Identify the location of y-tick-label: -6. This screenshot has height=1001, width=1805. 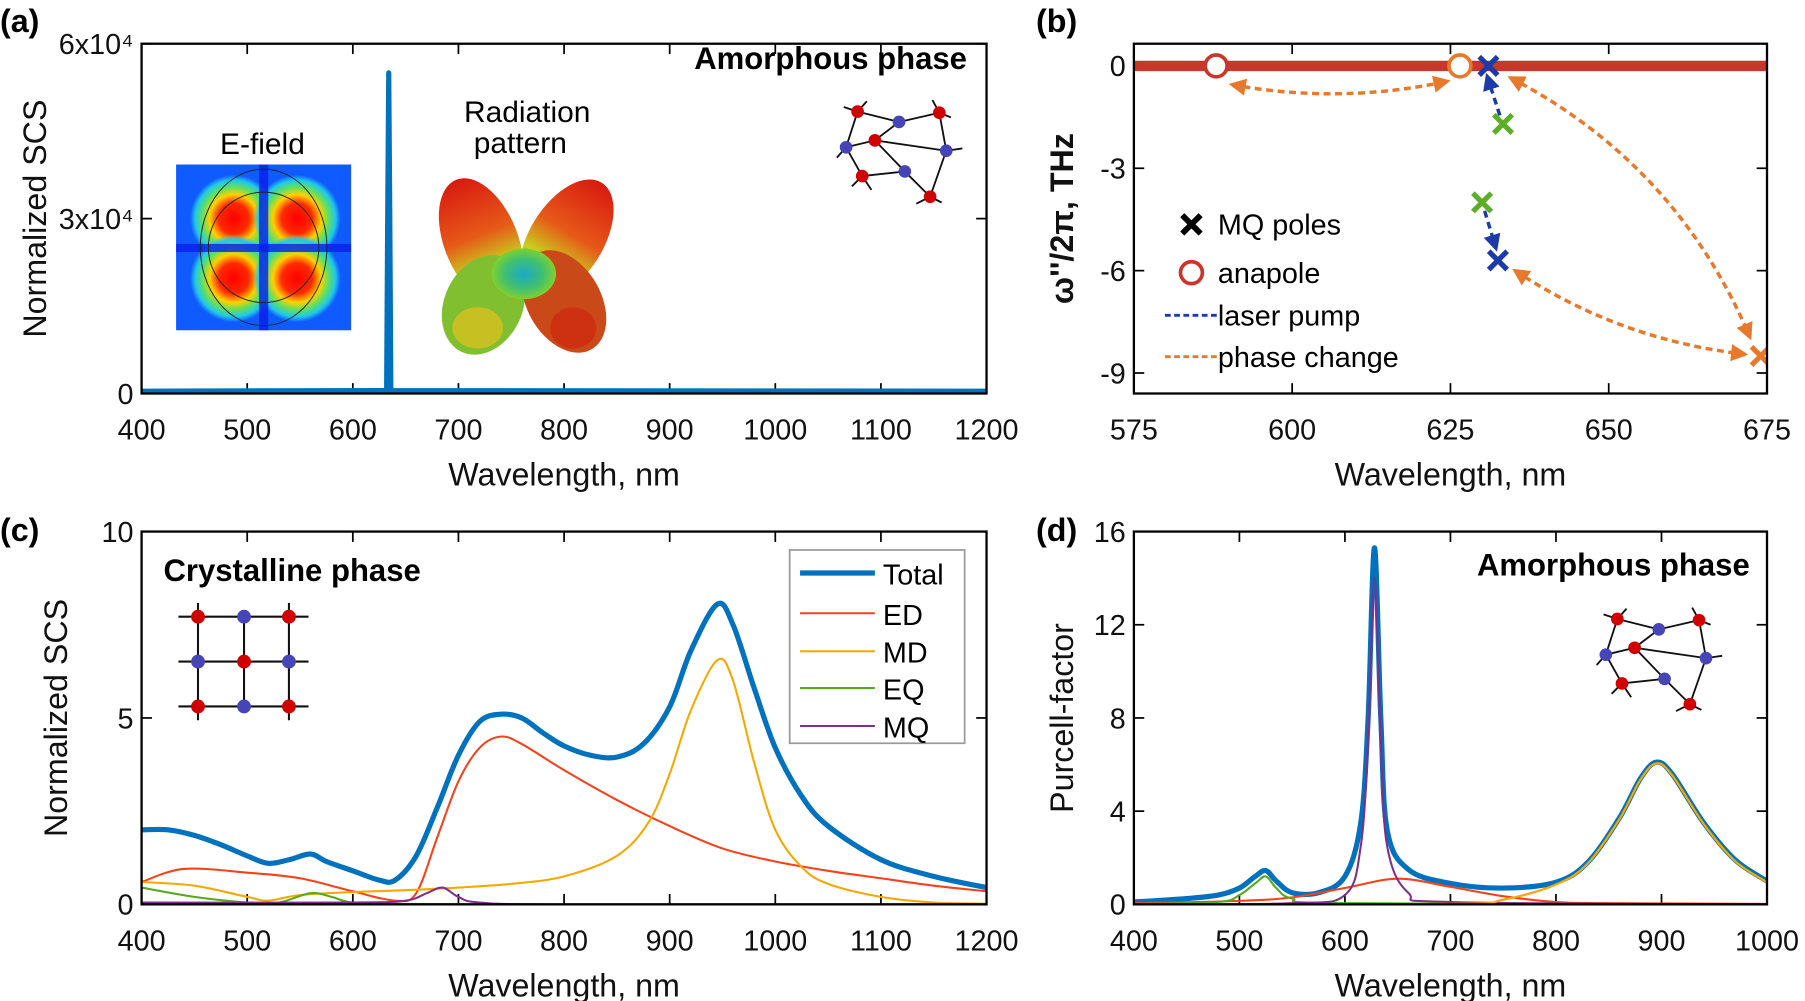
(1113, 272).